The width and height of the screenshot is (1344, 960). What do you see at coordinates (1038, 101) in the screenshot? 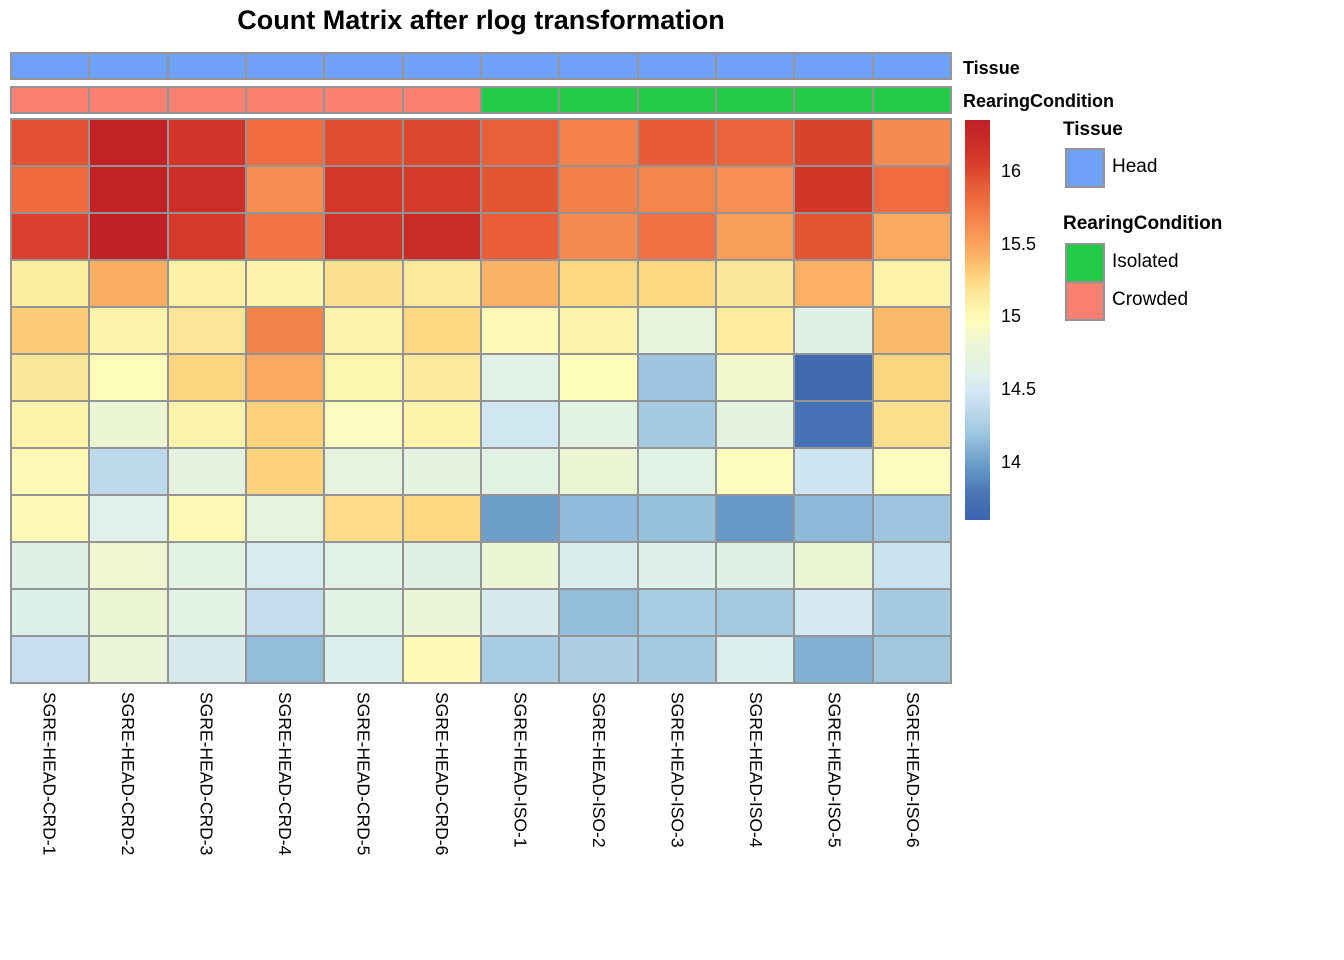
I see `rearing-condition-row-label: RearingCondition` at bounding box center [1038, 101].